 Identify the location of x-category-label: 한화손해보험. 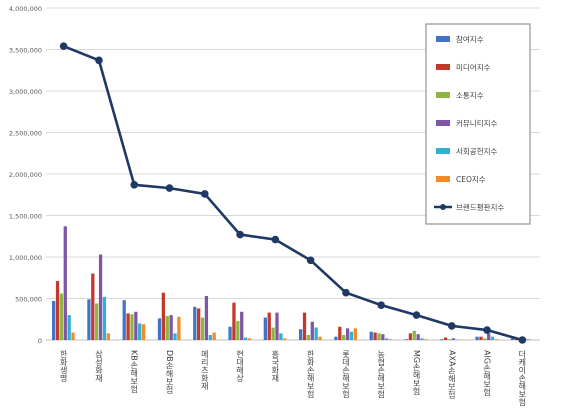
(310, 374).